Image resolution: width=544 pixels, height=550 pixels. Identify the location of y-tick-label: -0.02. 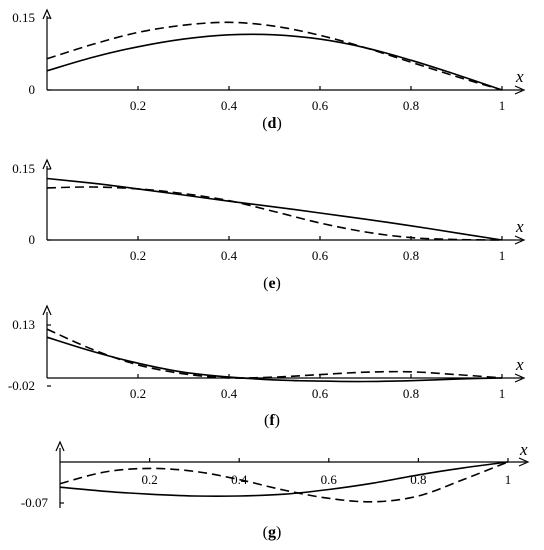
(21, 385).